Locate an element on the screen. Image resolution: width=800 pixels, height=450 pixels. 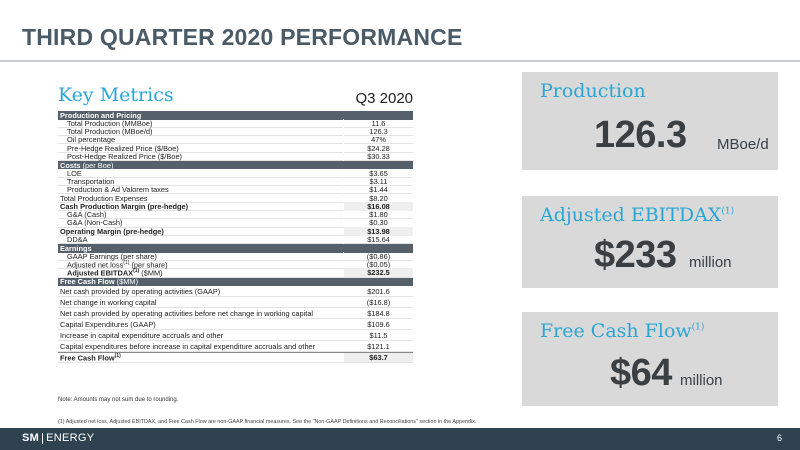
table-row: Pre-Hedge Realized Price ($/Boe) $24.28 is located at coordinates (235, 148).